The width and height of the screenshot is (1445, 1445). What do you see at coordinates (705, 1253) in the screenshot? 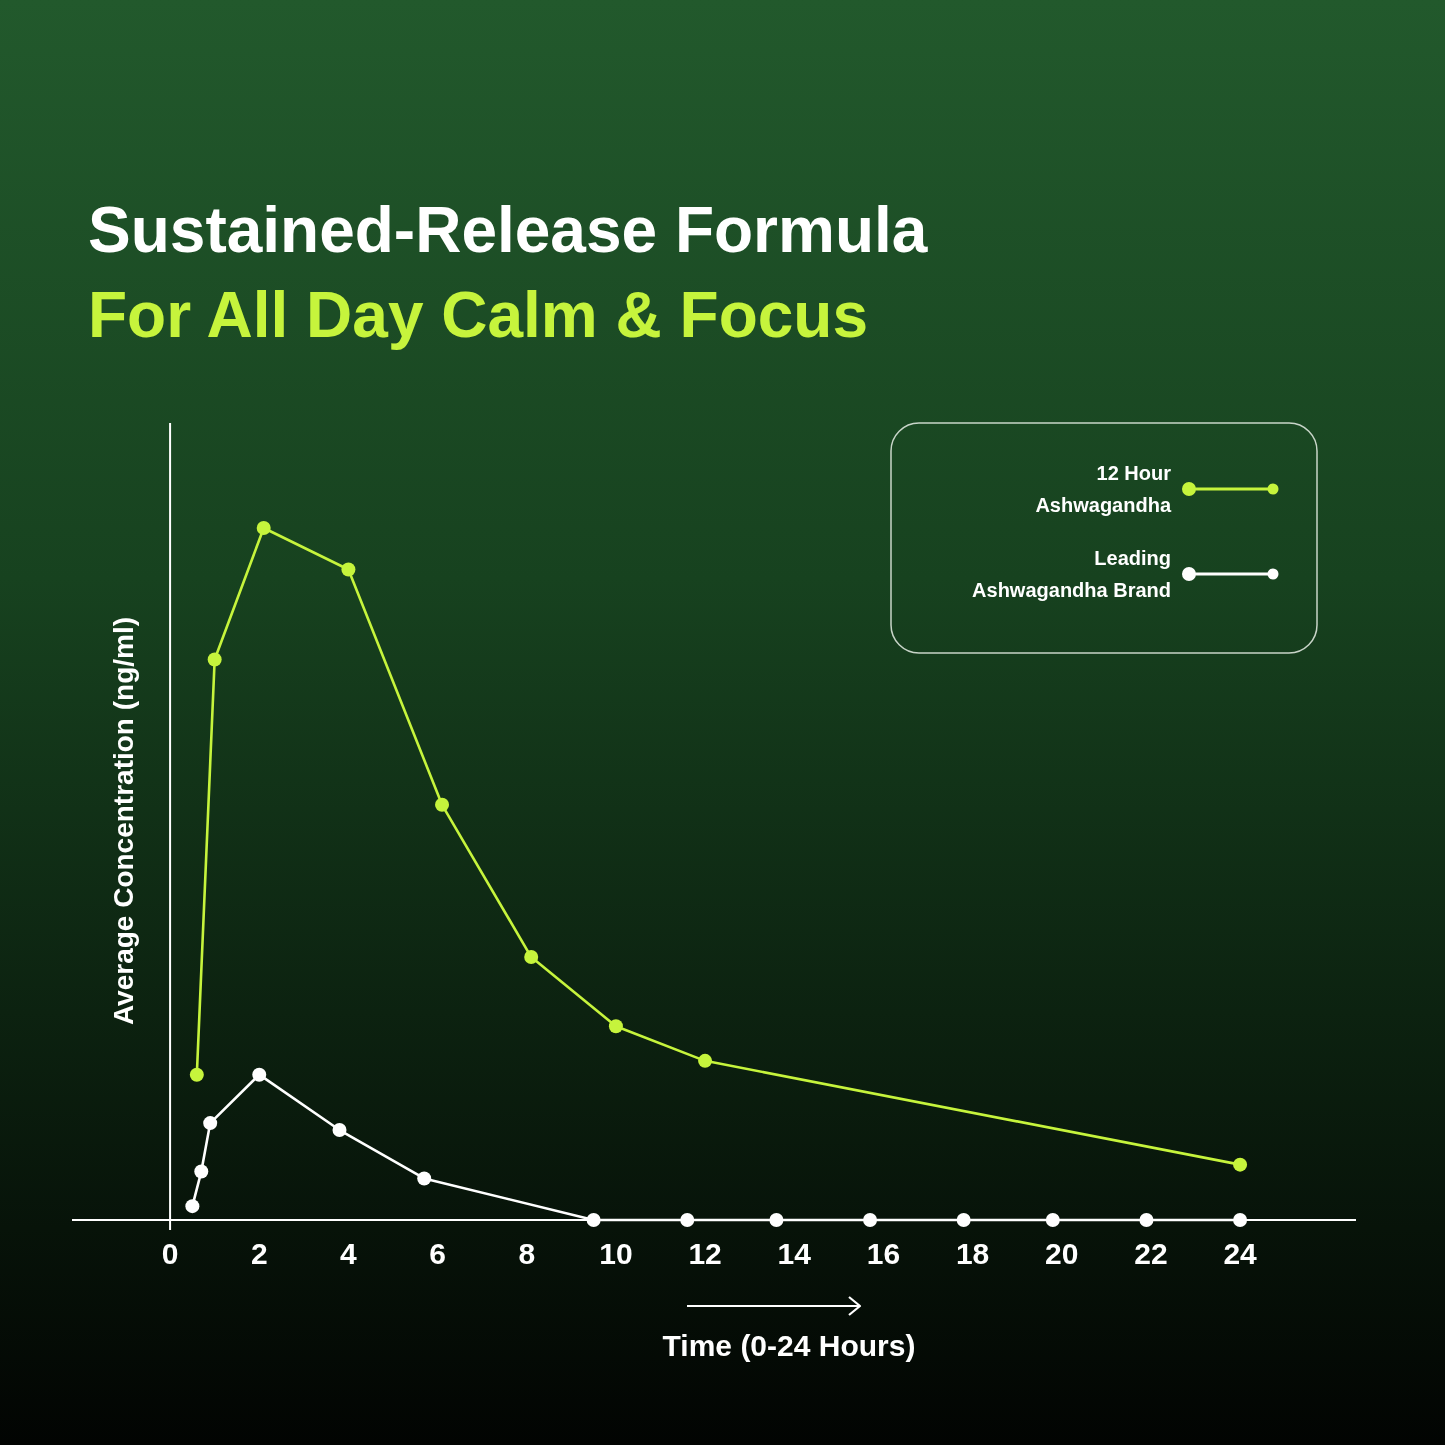
I see `x-tick-label: 12` at bounding box center [705, 1253].